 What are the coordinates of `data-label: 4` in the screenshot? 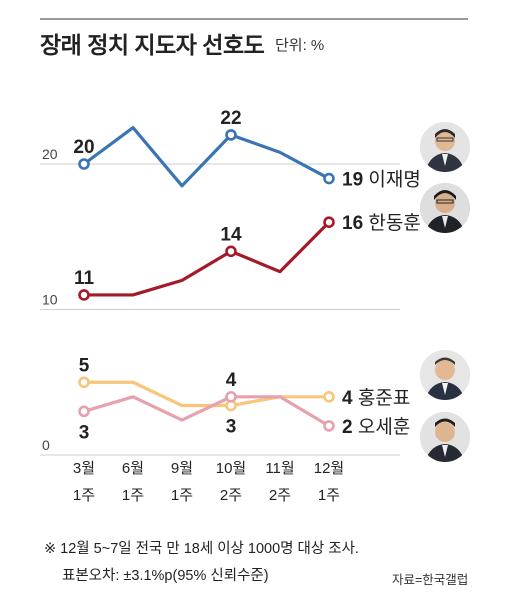 It's located at (231, 380).